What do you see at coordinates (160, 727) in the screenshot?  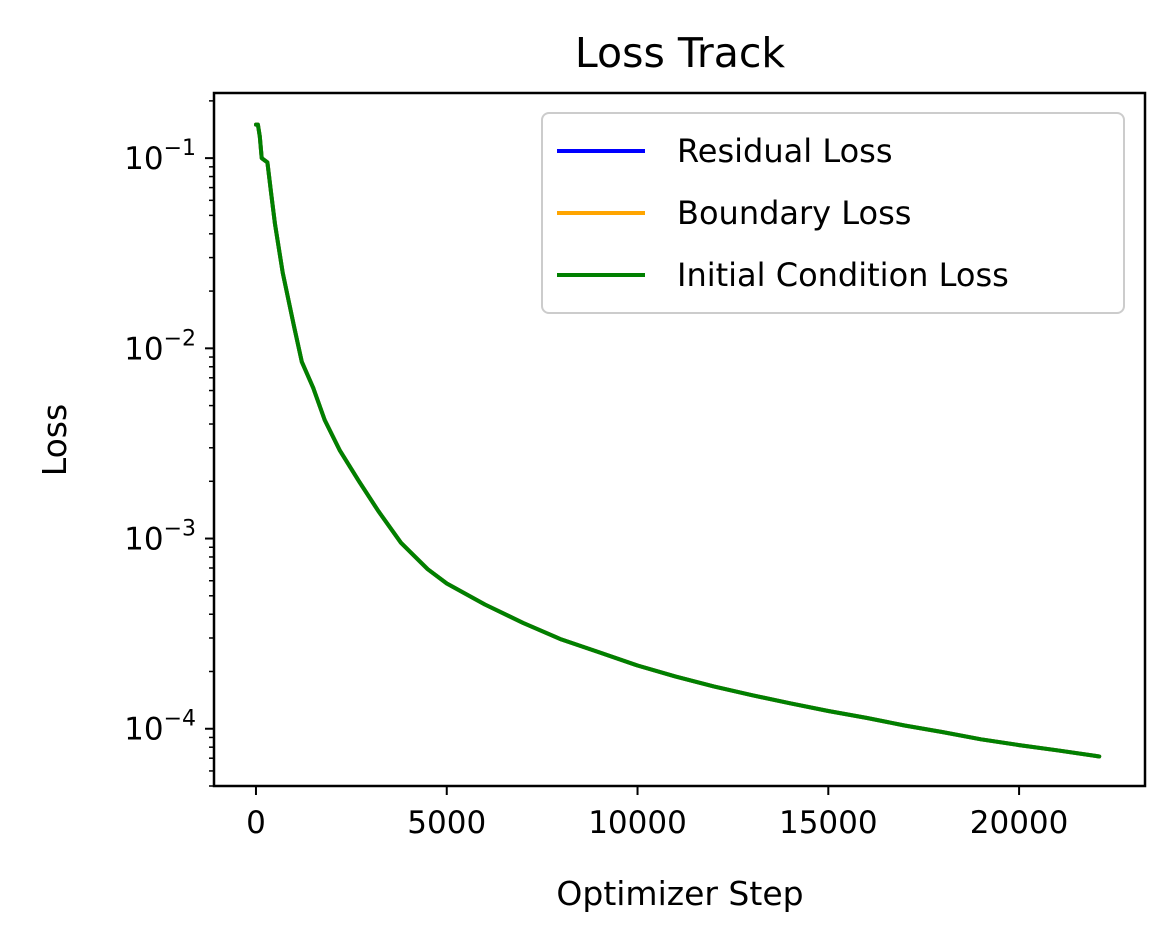 I see `y-tick-label: 10⁻⁴` at bounding box center [160, 727].